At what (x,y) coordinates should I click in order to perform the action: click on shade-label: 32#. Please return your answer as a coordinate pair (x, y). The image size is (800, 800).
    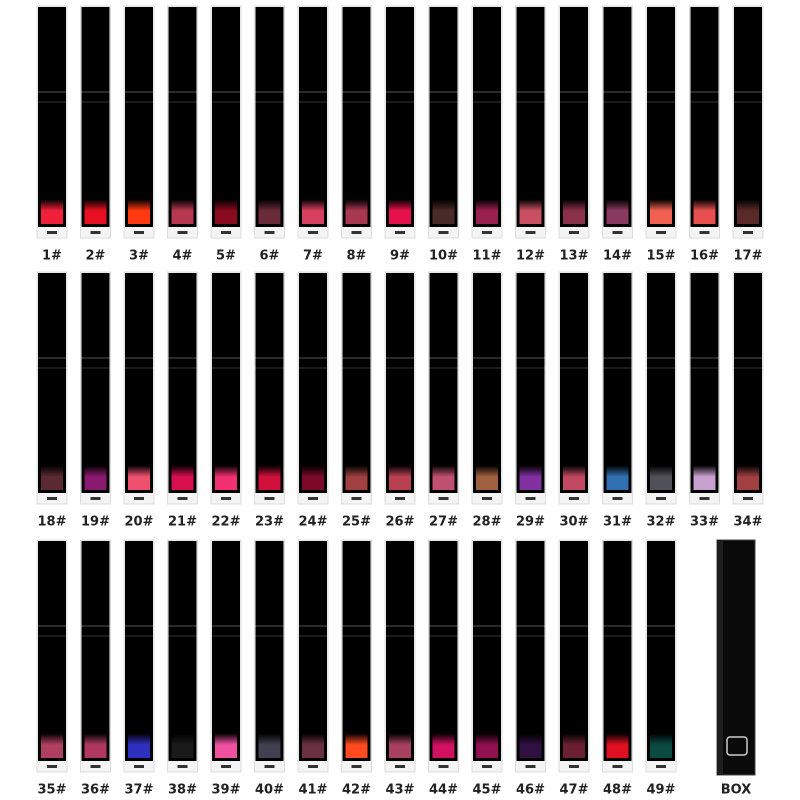
    Looking at the image, I should click on (661, 522).